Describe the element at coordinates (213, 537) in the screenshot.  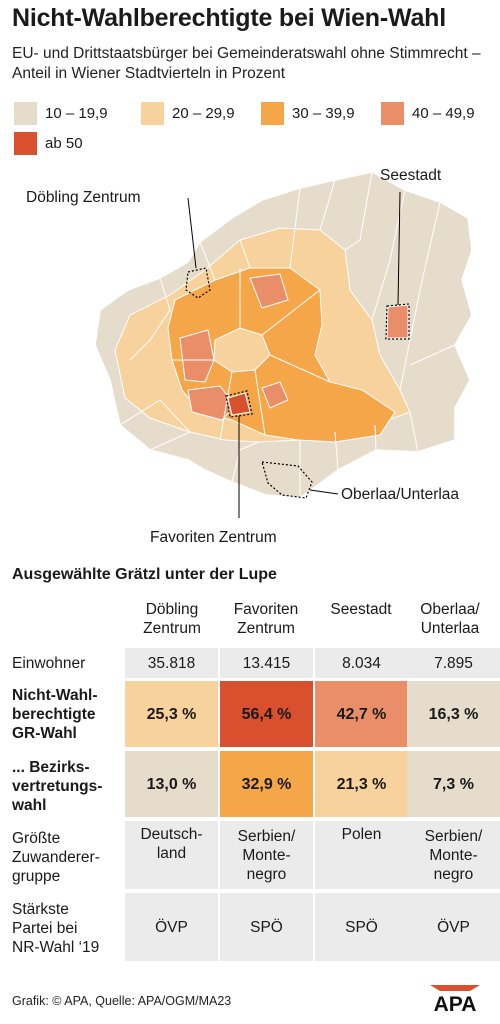
I see `favoriten-label: Favoriten Zentrum` at that location.